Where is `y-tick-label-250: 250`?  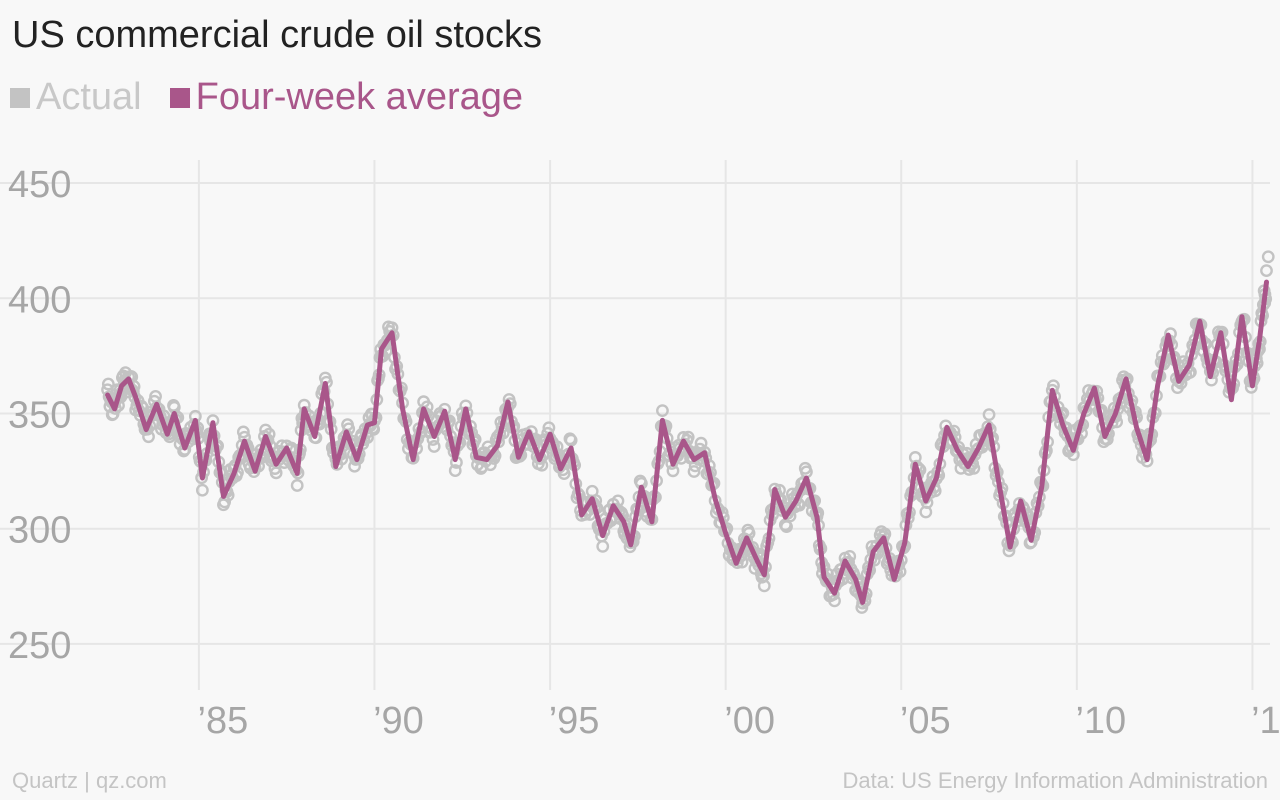 y-tick-label-250: 250 is located at coordinates (39, 646).